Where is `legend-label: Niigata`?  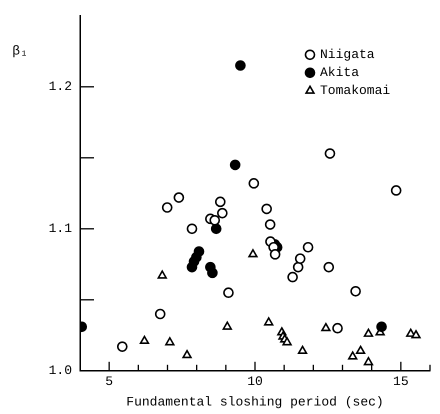 legend-label: Niigata is located at coordinates (347, 54).